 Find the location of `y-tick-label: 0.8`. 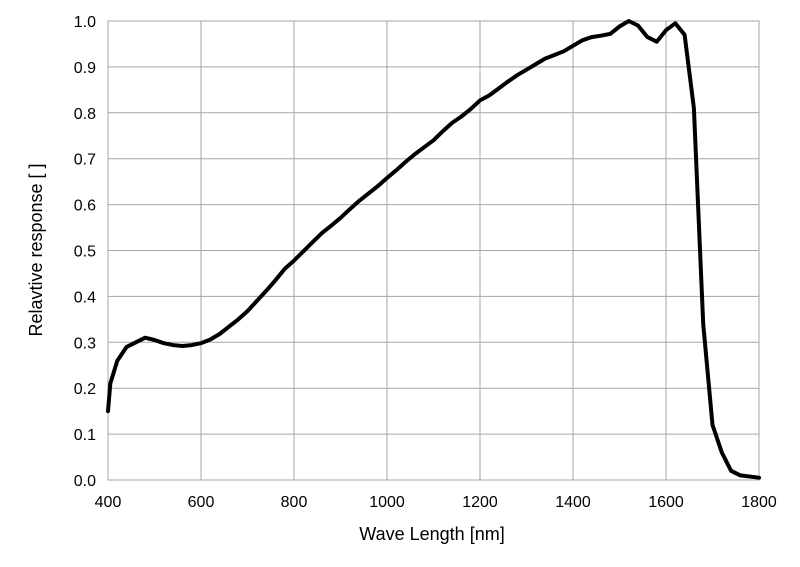

y-tick-label: 0.8 is located at coordinates (85, 114).